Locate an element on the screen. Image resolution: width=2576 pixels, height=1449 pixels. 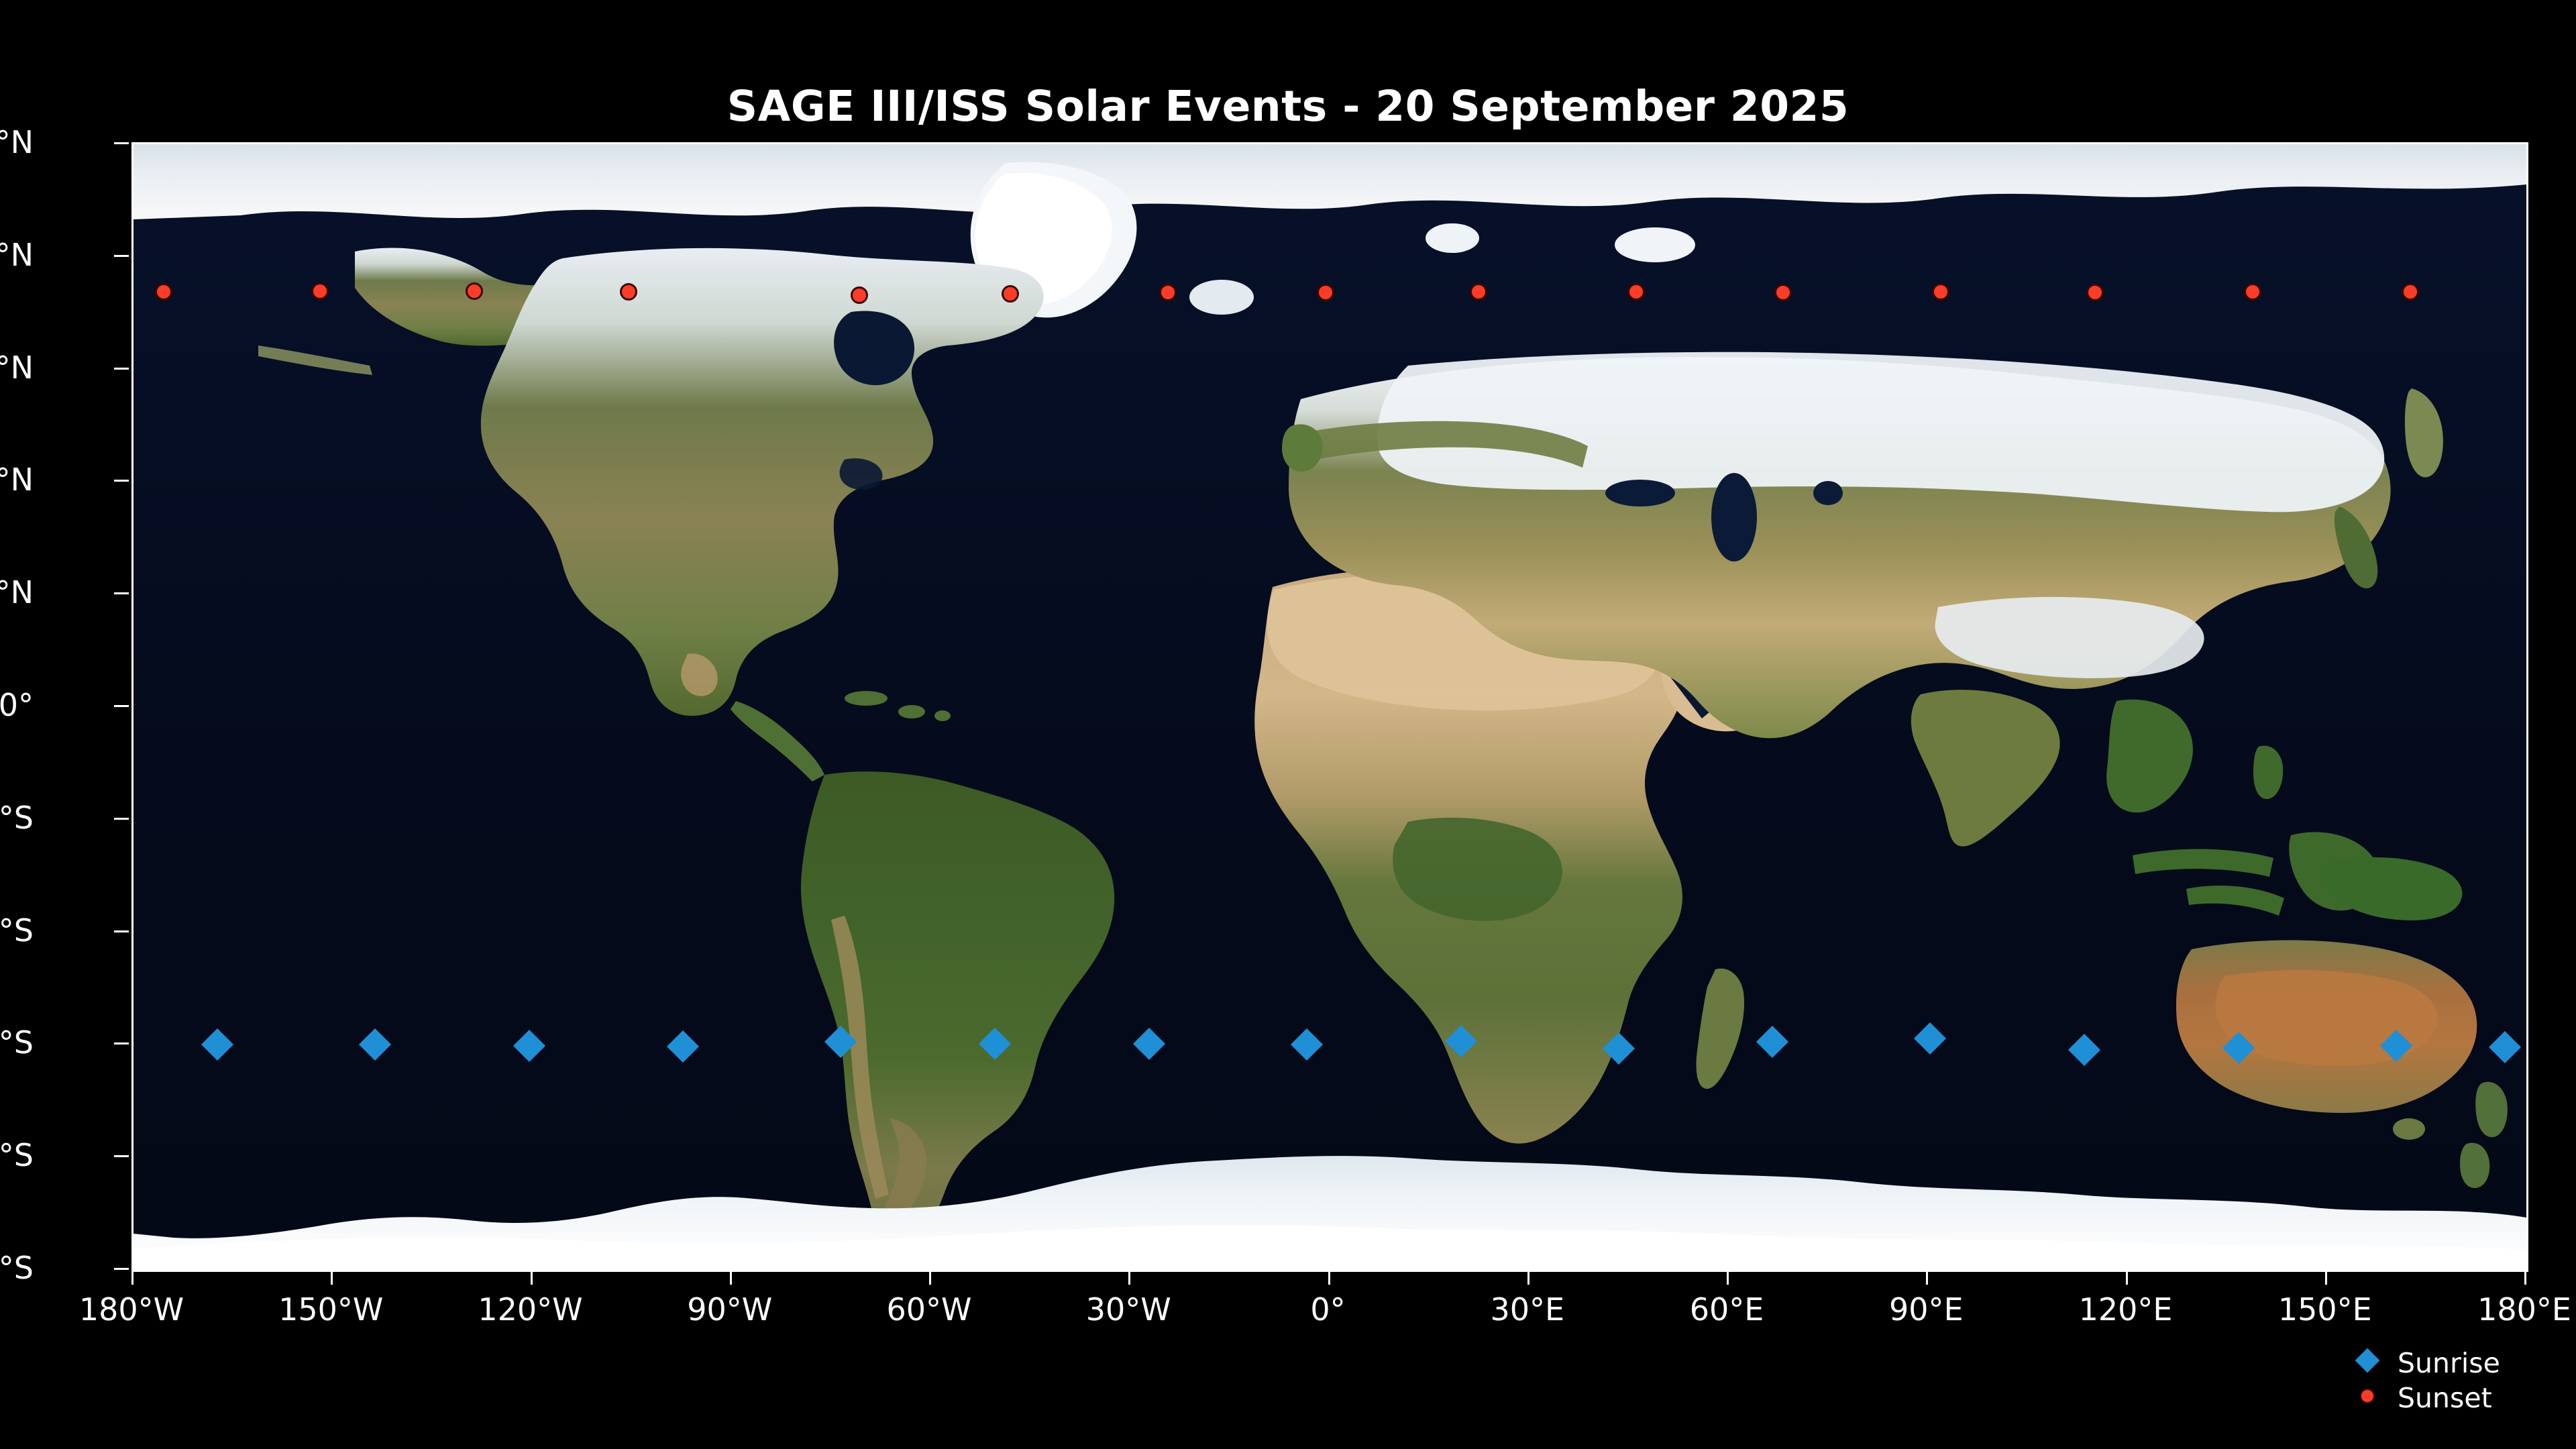
y-tick-label: 75°S is located at coordinates (17, 1268).